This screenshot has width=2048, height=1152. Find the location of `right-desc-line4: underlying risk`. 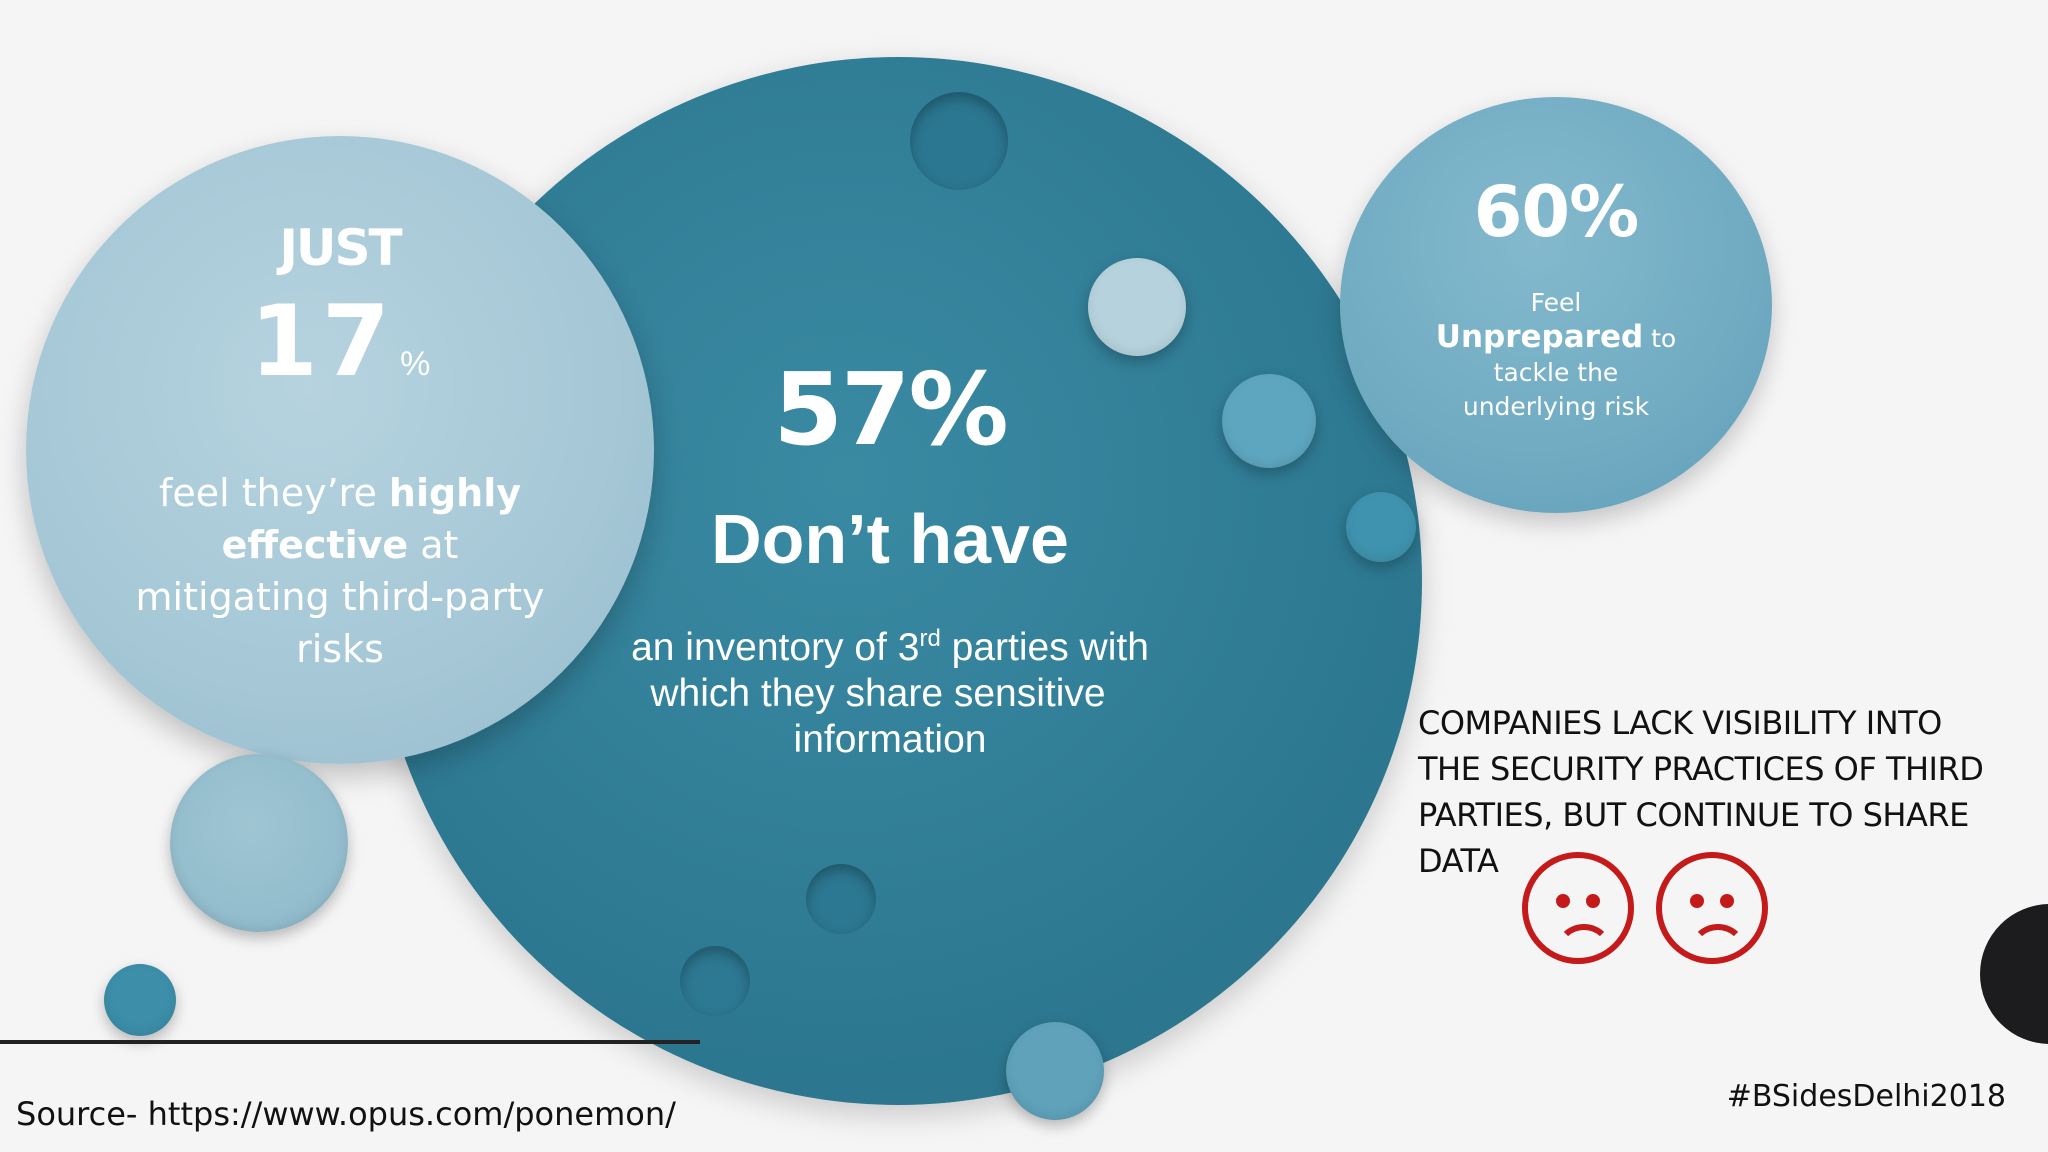

right-desc-line4: underlying risk is located at coordinates (1556, 406).